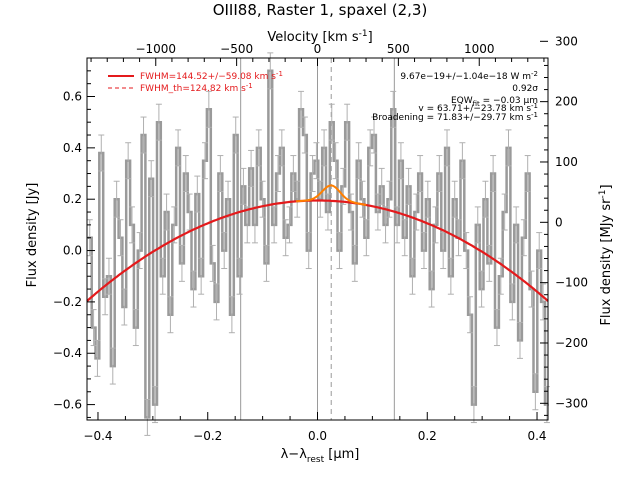 This screenshot has height=480, width=640. Describe the element at coordinates (320, 456) in the screenshot. I see `x-axis-label: λ−λrest [μm]` at that location.